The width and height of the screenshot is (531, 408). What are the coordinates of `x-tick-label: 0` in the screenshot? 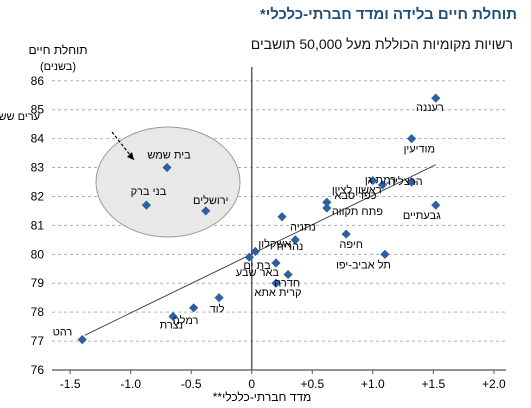 It's located at (251, 384).